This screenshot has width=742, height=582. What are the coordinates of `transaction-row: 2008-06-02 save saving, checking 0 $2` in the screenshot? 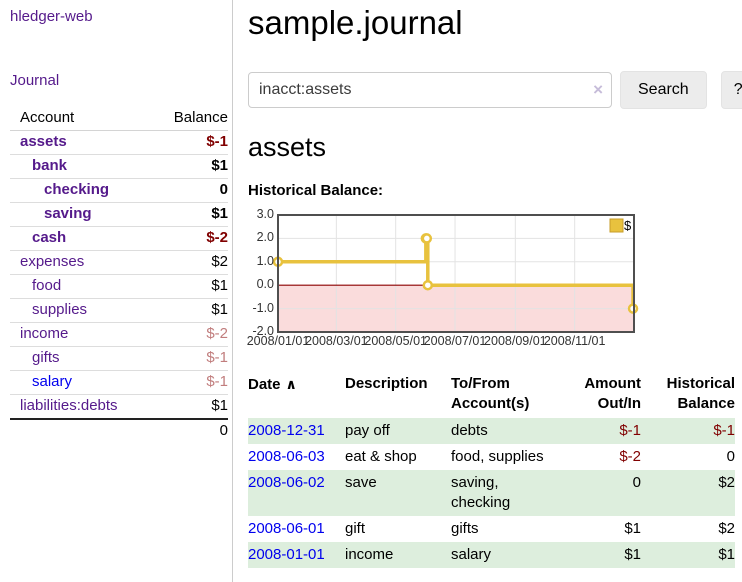 It's located at (491, 493).